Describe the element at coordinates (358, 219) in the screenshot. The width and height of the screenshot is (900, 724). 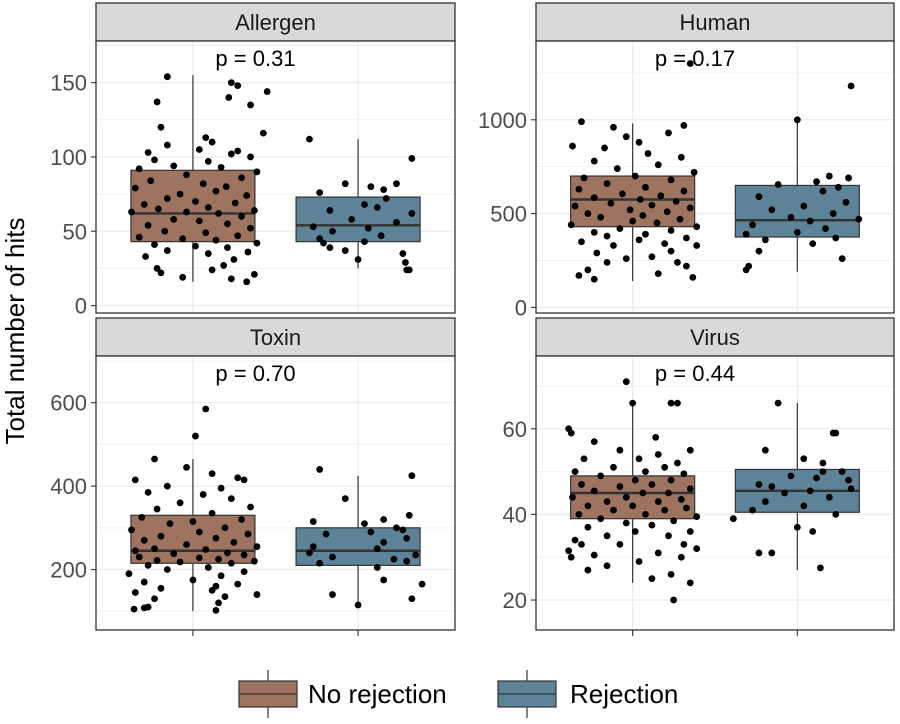
I see `box-rejection` at that location.